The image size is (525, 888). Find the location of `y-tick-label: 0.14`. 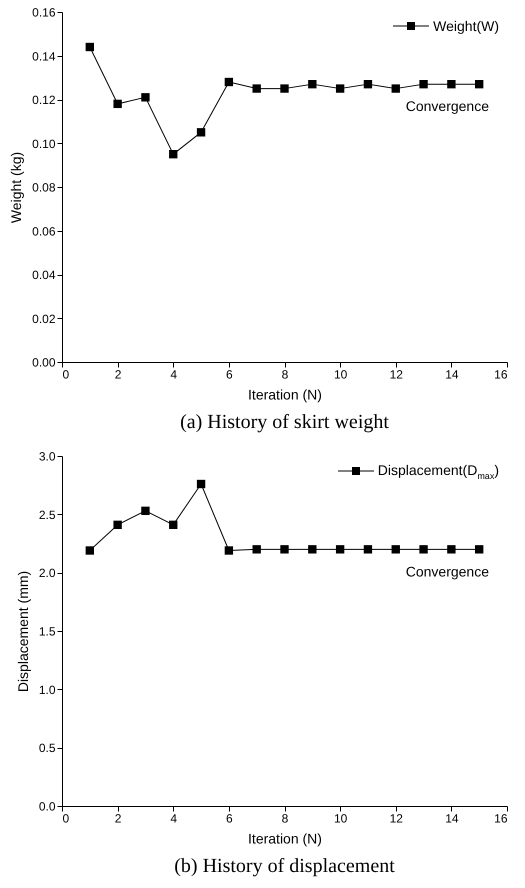

y-tick-label: 0.14 is located at coordinates (44, 56).